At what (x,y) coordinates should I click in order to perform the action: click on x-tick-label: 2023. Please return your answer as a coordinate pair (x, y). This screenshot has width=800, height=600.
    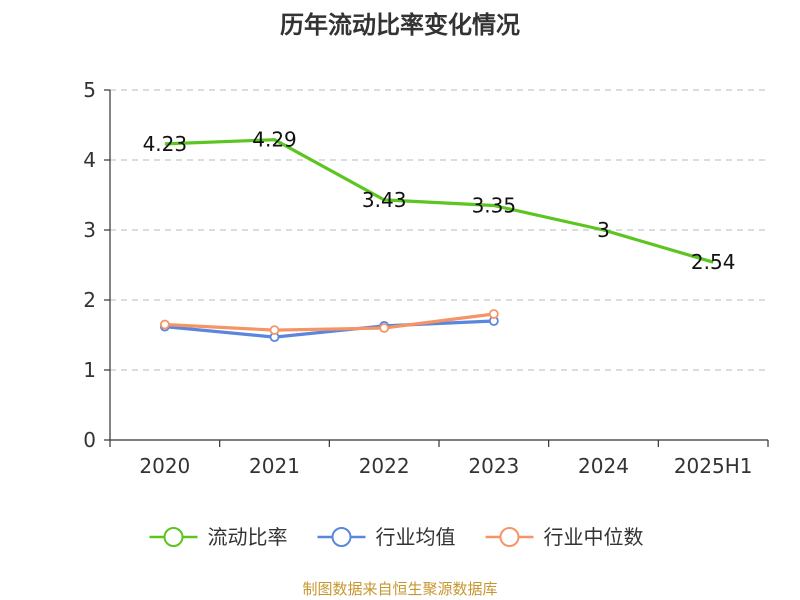
    Looking at the image, I should click on (493, 466).